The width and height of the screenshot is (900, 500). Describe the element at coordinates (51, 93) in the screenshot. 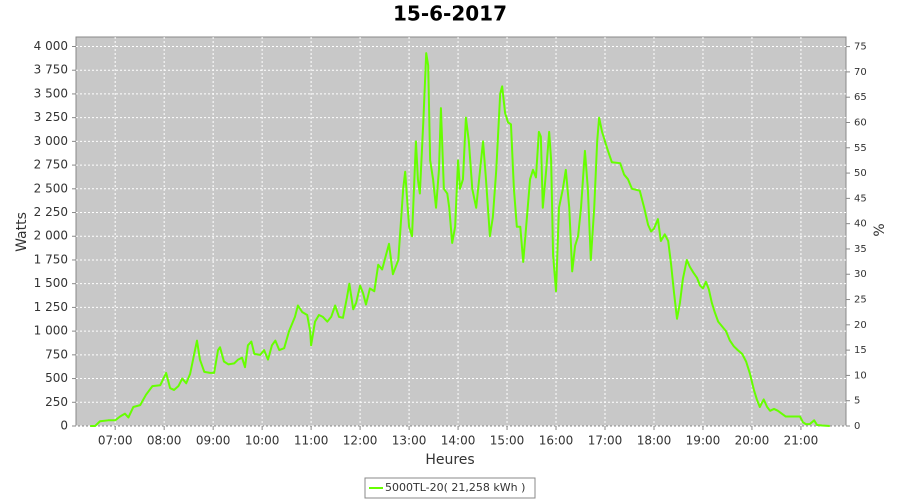

I see `y-tick-label: 3 500` at that location.